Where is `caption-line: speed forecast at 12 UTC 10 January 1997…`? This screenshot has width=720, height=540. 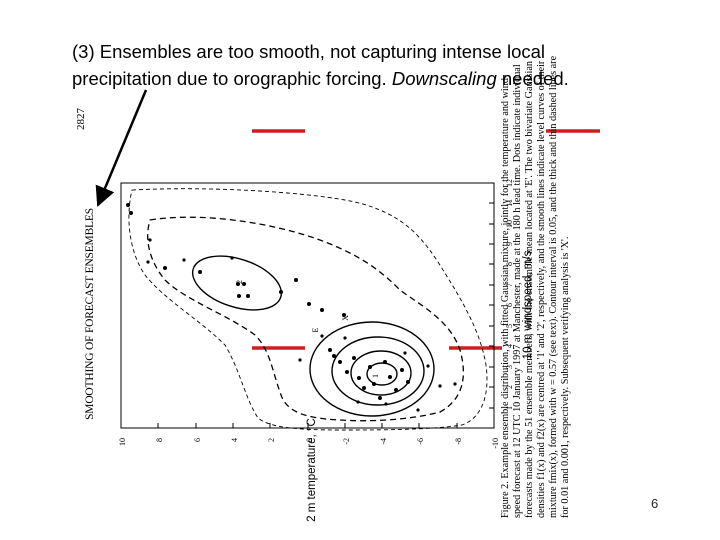
caption-line: speed forecast at 12 UTC 10 January 1997… is located at coordinates (517, 291).